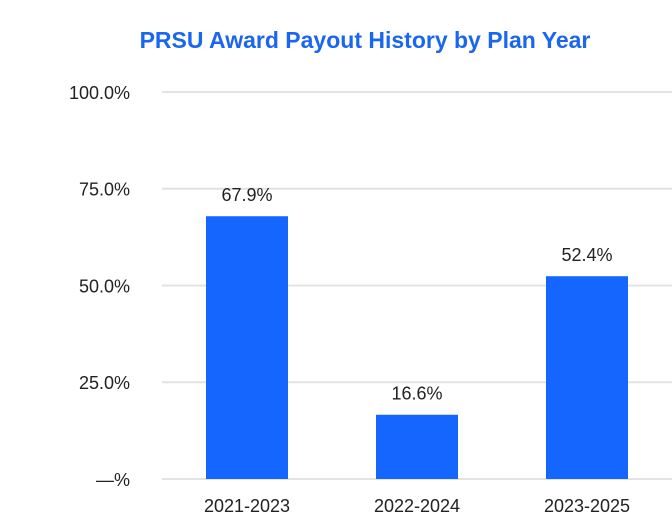 Image resolution: width=672 pixels, height=518 pixels. I want to click on value-label: 52.4%, so click(586, 255).